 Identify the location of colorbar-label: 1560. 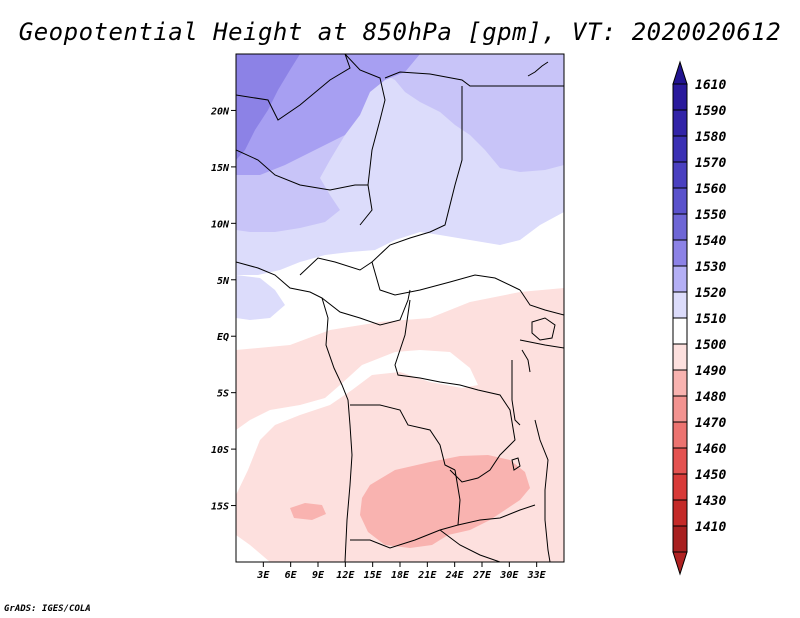
(710, 189).